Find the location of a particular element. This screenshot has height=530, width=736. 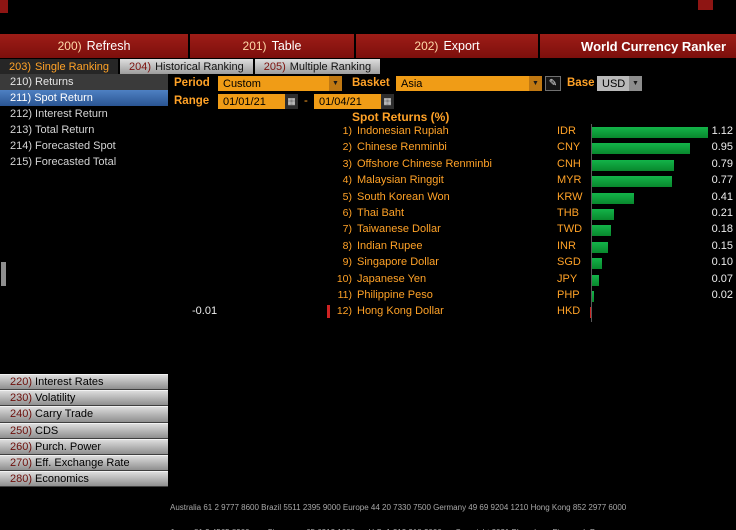

sidebar-item-carry-trade: 240) Carry Trade is located at coordinates (84, 414).